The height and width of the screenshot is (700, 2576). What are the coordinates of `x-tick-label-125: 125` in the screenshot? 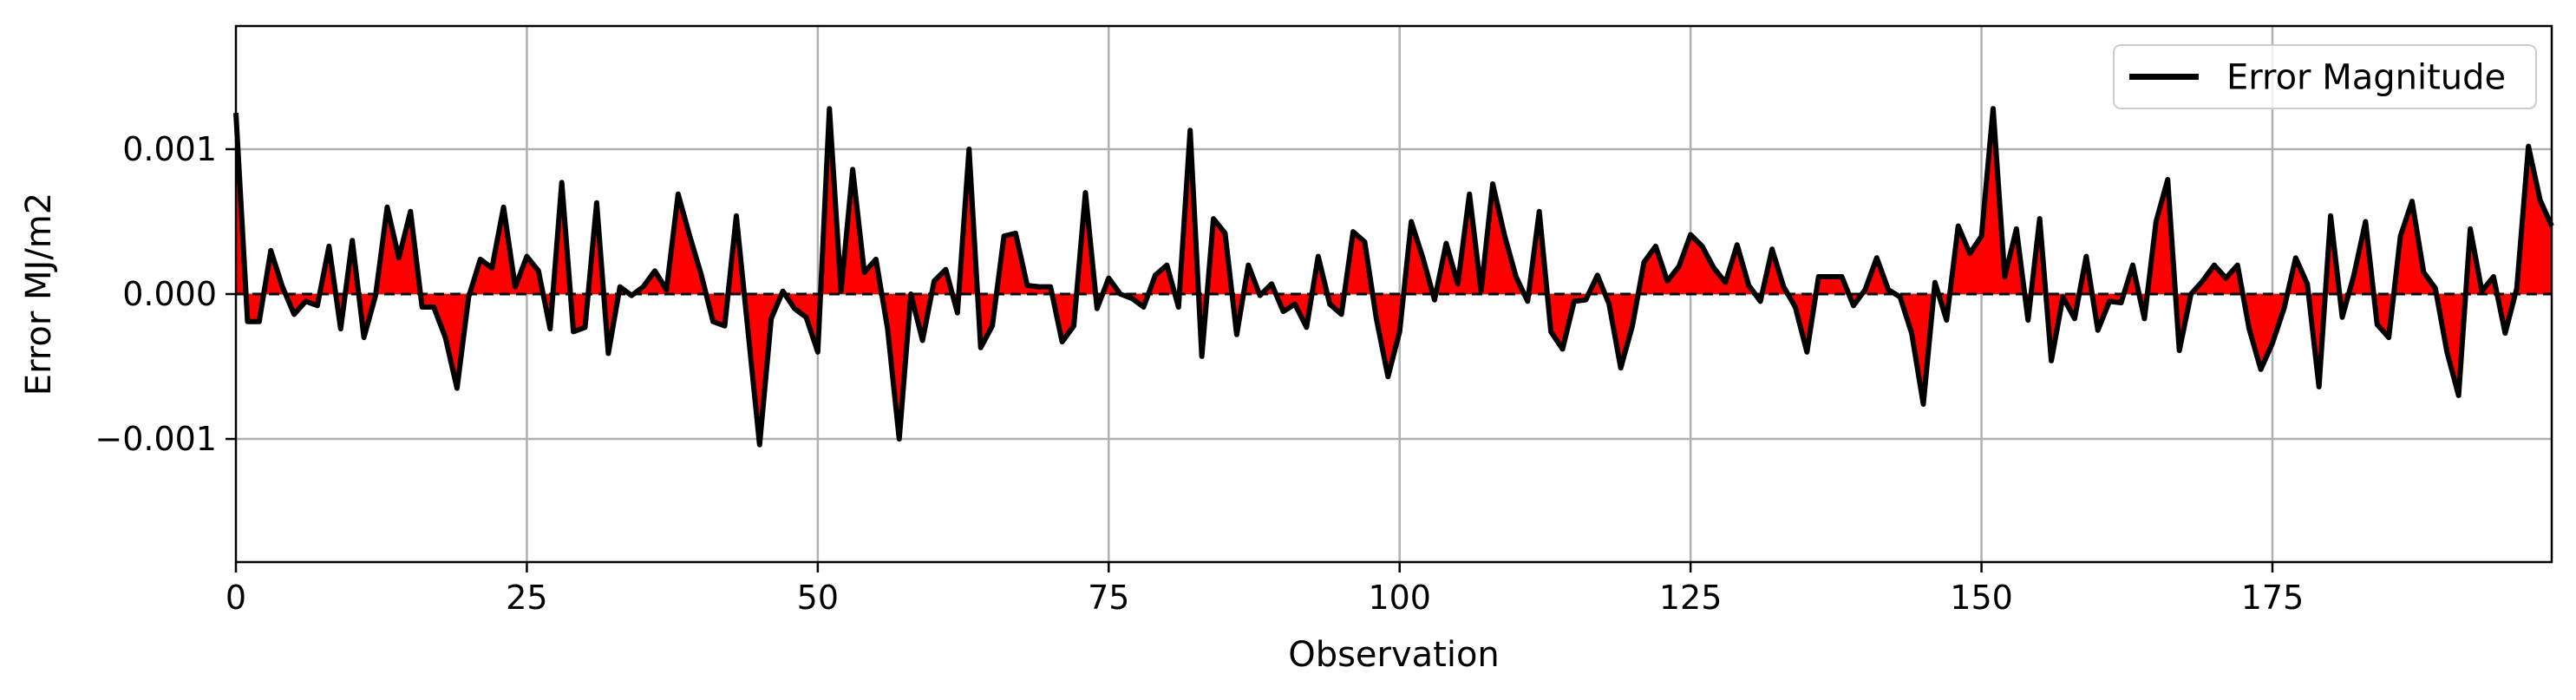 It's located at (1691, 598).